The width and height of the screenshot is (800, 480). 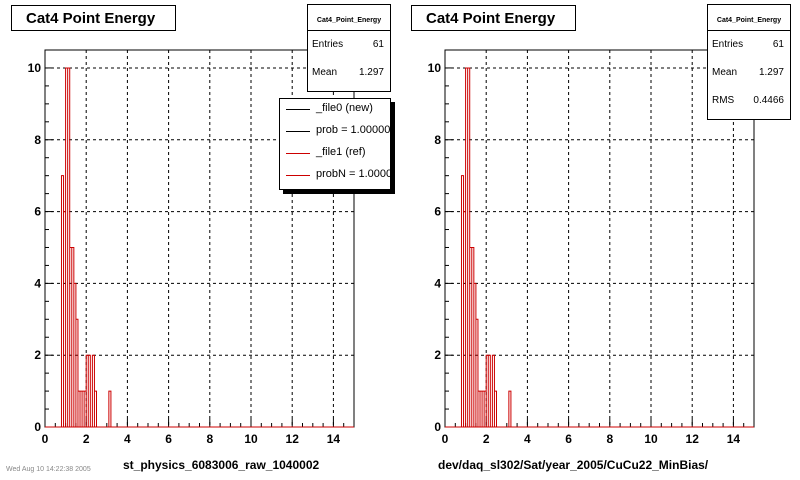 I want to click on legend-label-prob: prob = 1.000000, so click(x=353, y=130).